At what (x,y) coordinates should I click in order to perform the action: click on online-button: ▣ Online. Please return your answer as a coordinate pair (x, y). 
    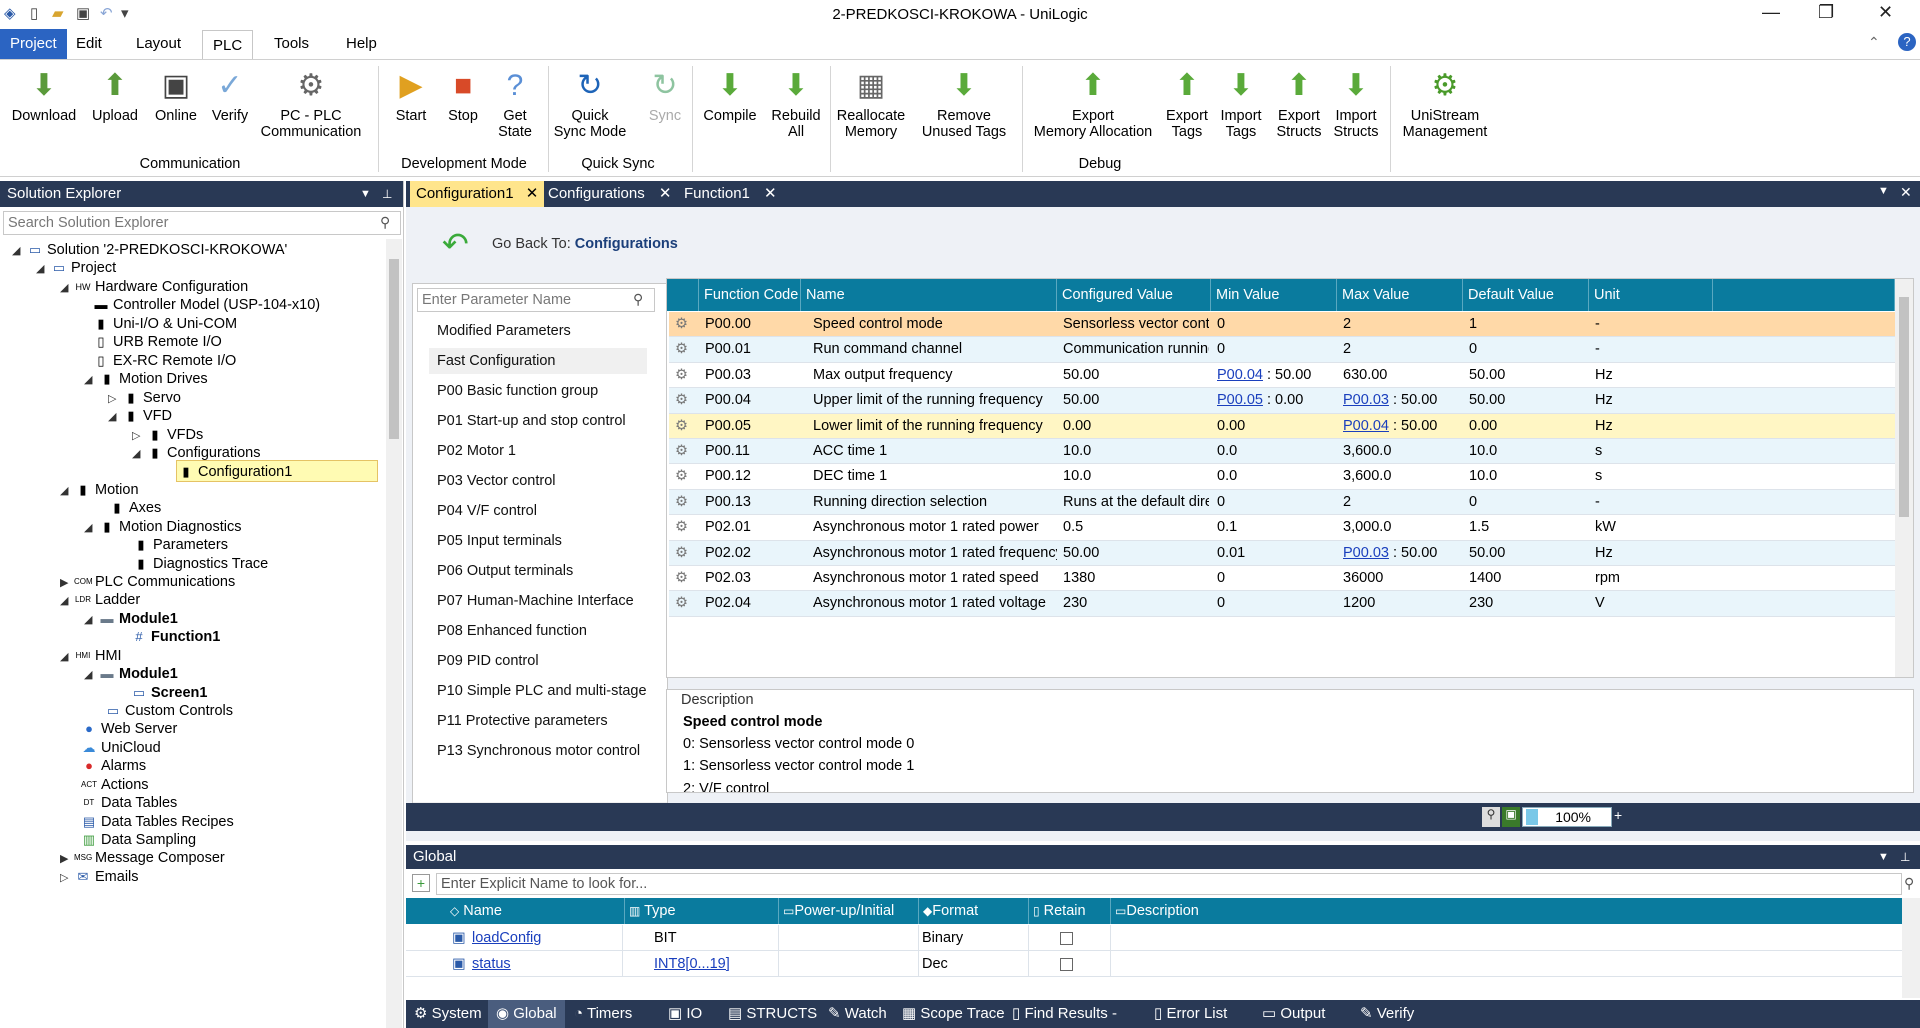
    Looking at the image, I should click on (176, 96).